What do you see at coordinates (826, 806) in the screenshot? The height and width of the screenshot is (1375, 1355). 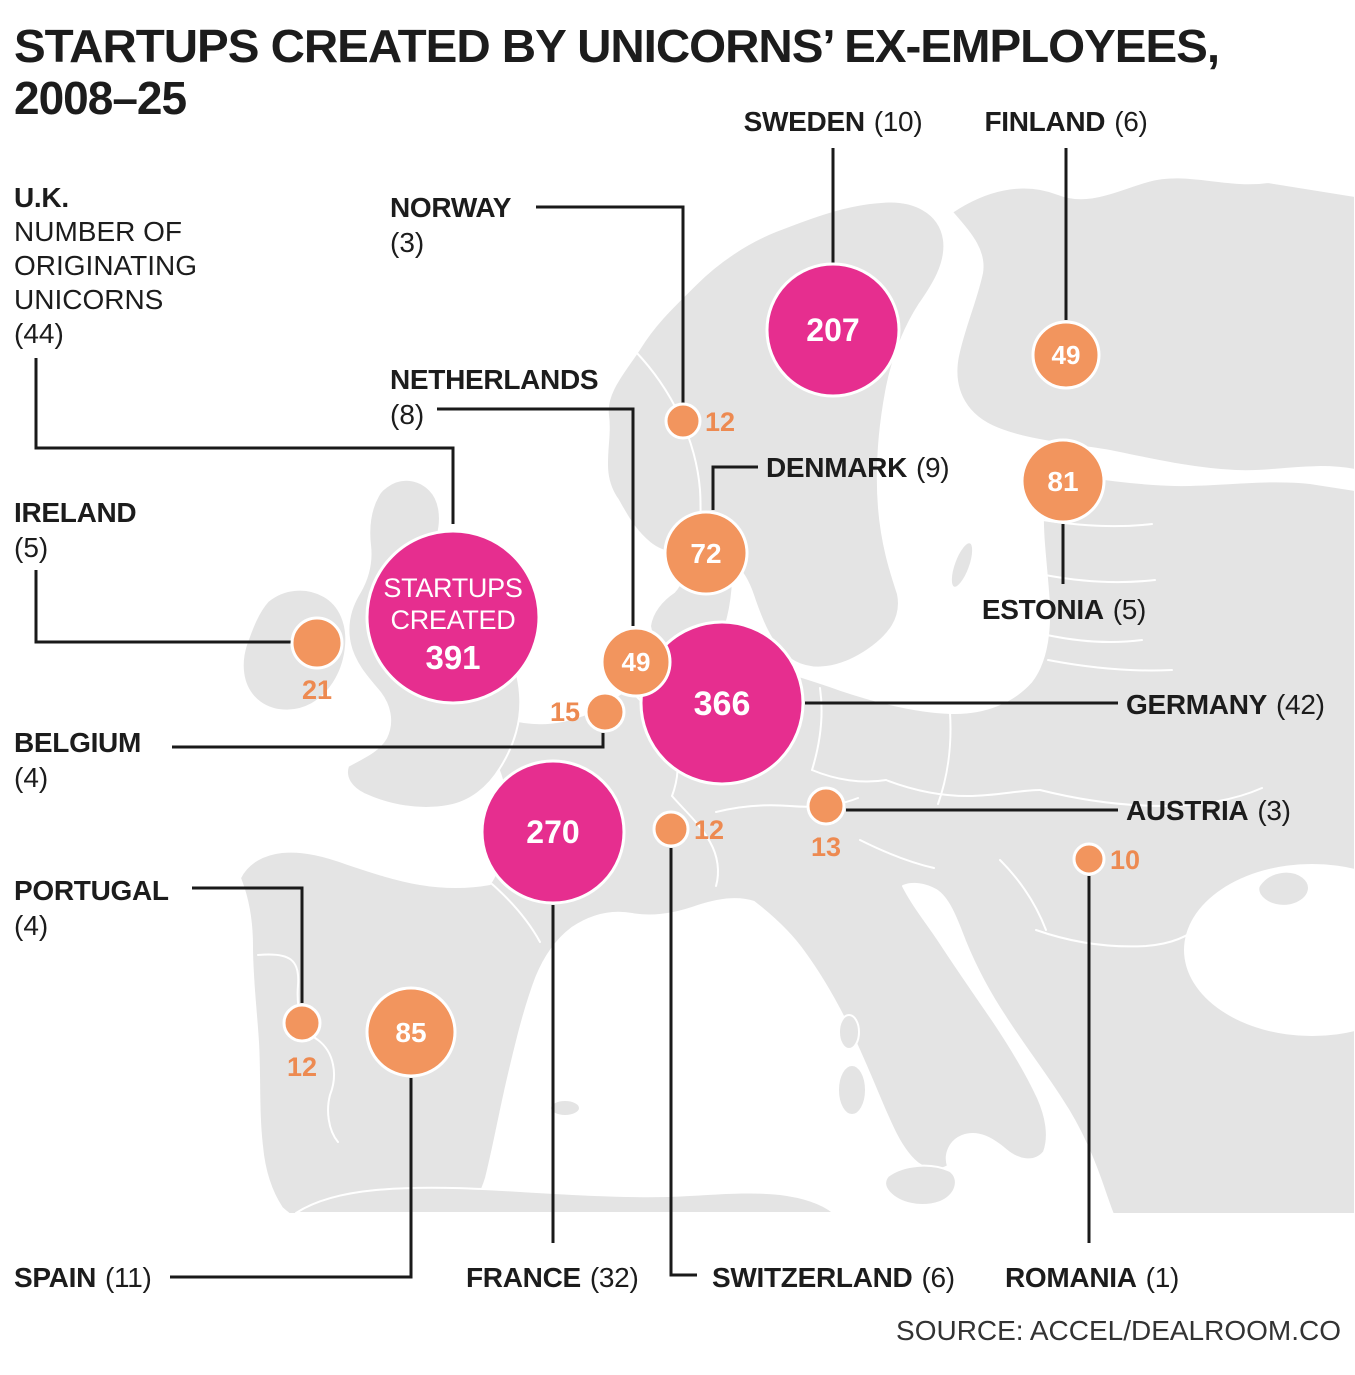 I see `bubble-austria` at bounding box center [826, 806].